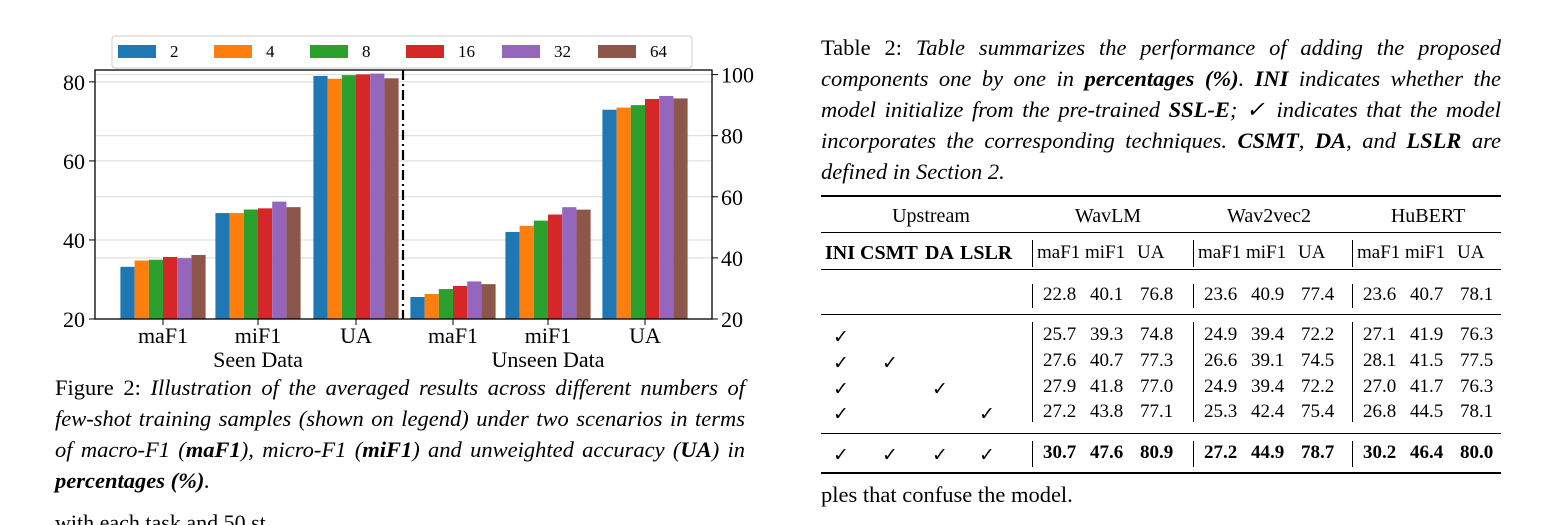 This screenshot has height=525, width=1556. What do you see at coordinates (270, 51) in the screenshot?
I see `legend-label-4: 4` at bounding box center [270, 51].